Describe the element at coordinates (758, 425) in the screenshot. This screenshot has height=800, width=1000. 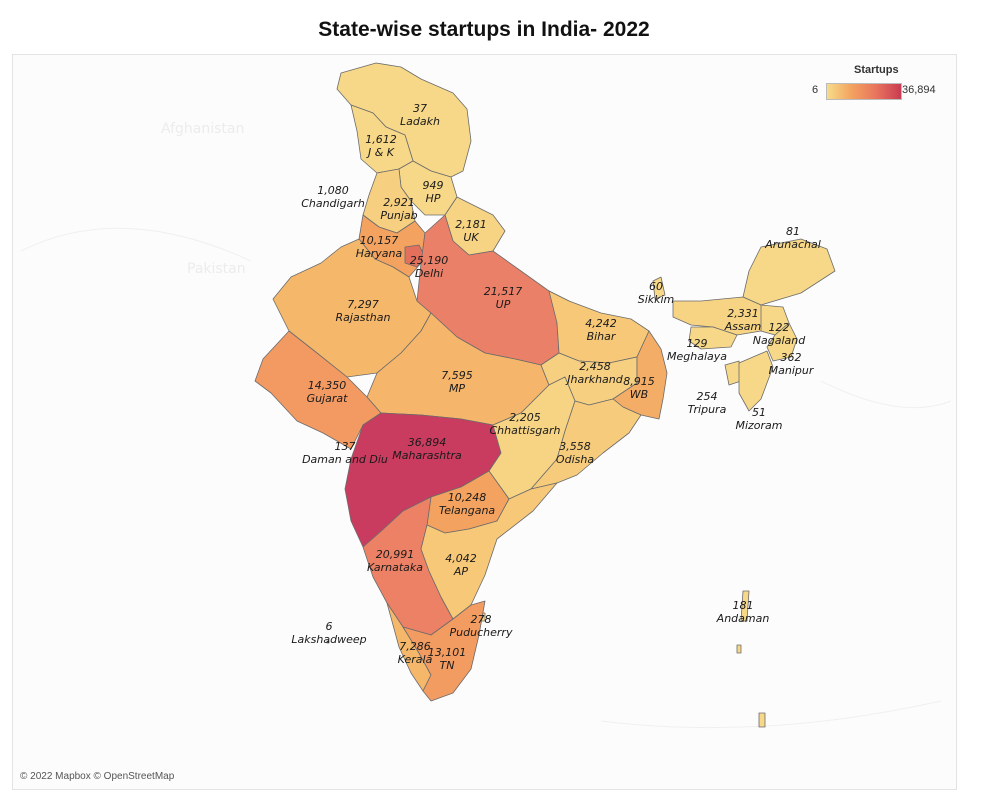
I see `state-name-mizoram: Mizoram` at that location.